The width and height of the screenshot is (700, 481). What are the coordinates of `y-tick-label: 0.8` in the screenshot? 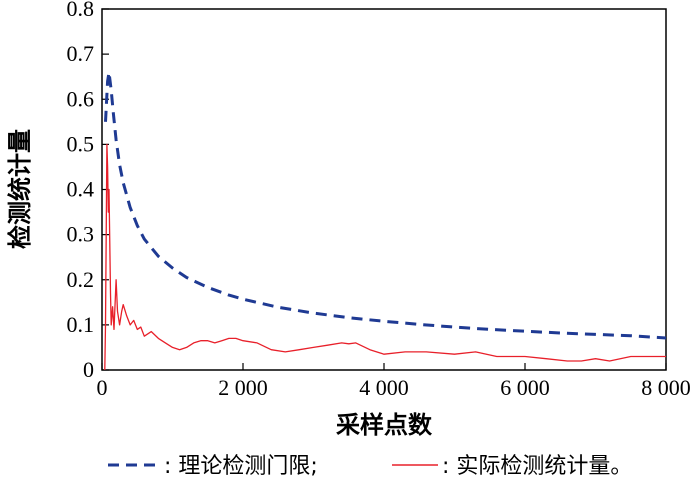 It's located at (81, 10).